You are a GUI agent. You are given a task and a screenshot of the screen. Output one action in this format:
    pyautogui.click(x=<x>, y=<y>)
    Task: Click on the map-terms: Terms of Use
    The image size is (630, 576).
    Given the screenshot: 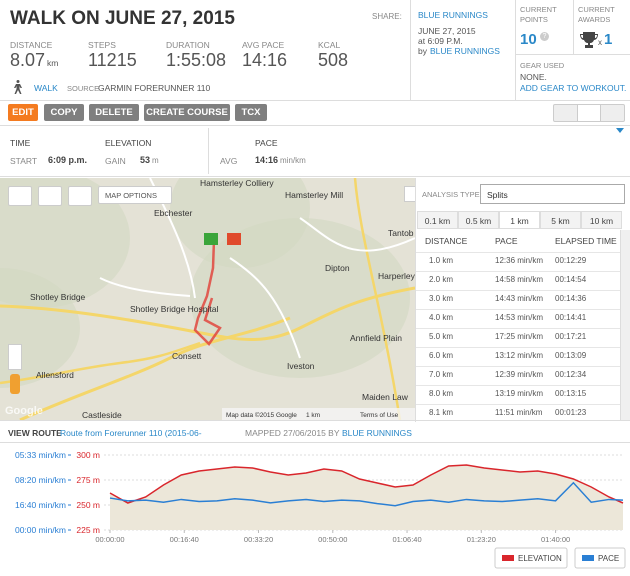 What is the action you would take?
    pyautogui.click(x=379, y=415)
    